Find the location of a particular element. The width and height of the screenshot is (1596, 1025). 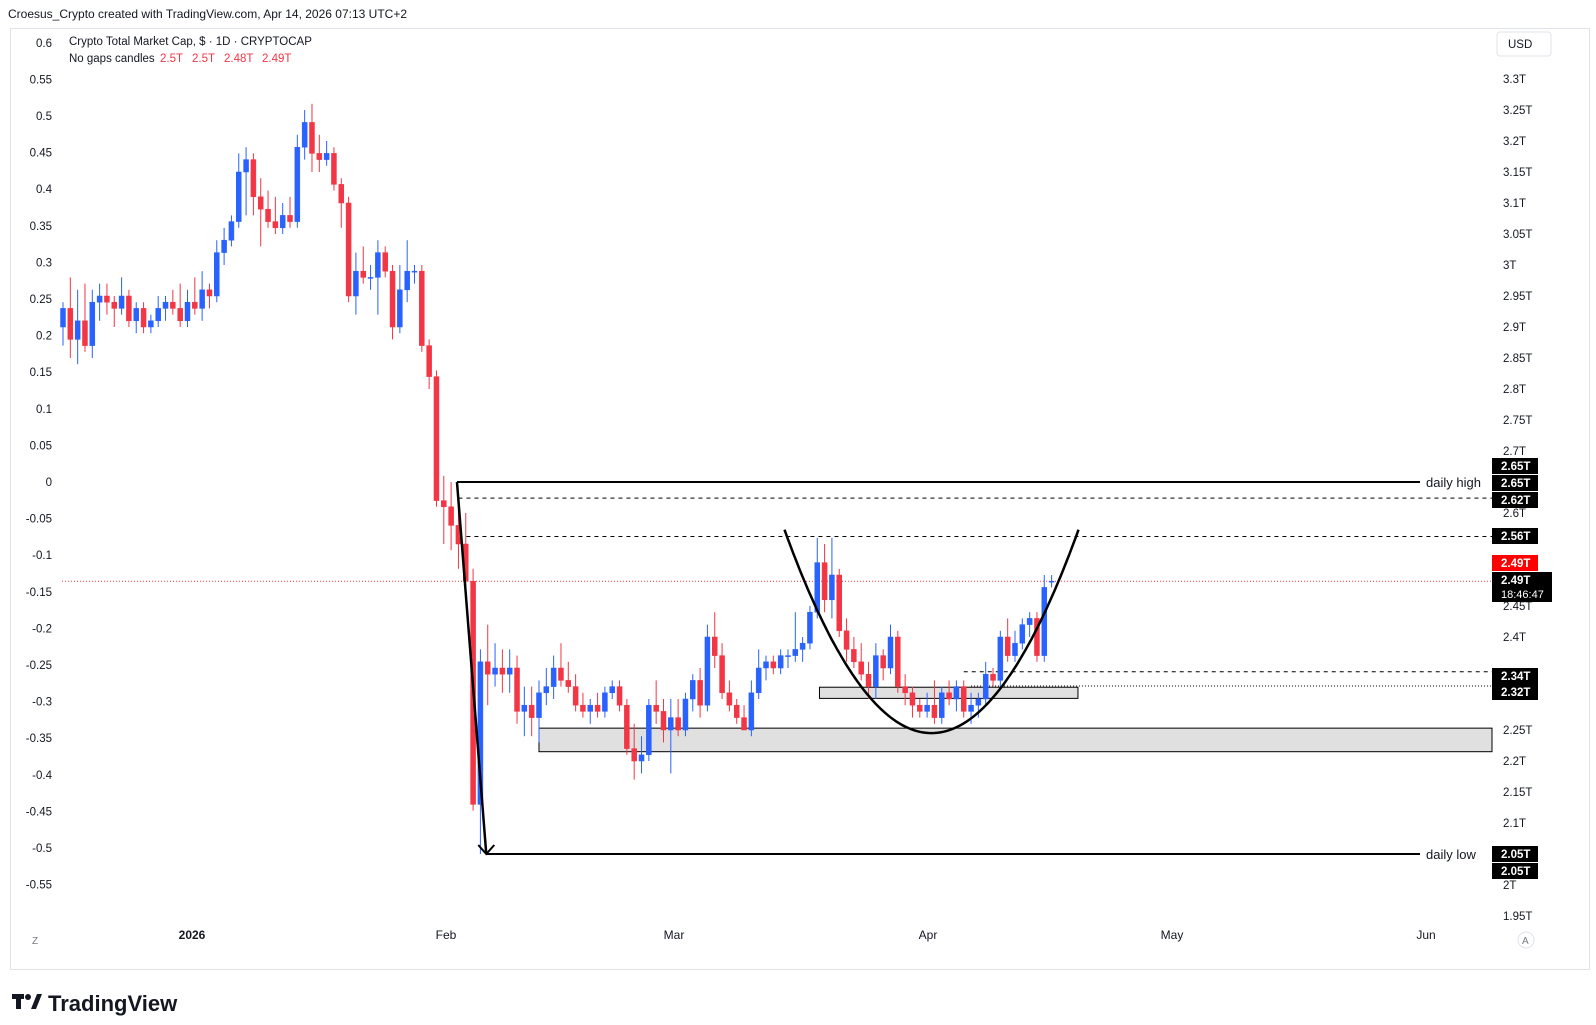

left-tick-label: -0.45 is located at coordinates (39, 812).